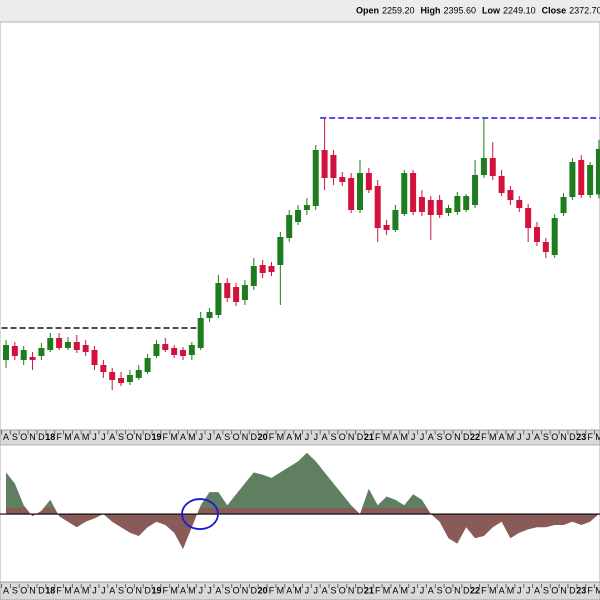 Image resolution: width=600 pixels, height=600 pixels. I want to click on osc-x-tick-label: 21, so click(369, 590).